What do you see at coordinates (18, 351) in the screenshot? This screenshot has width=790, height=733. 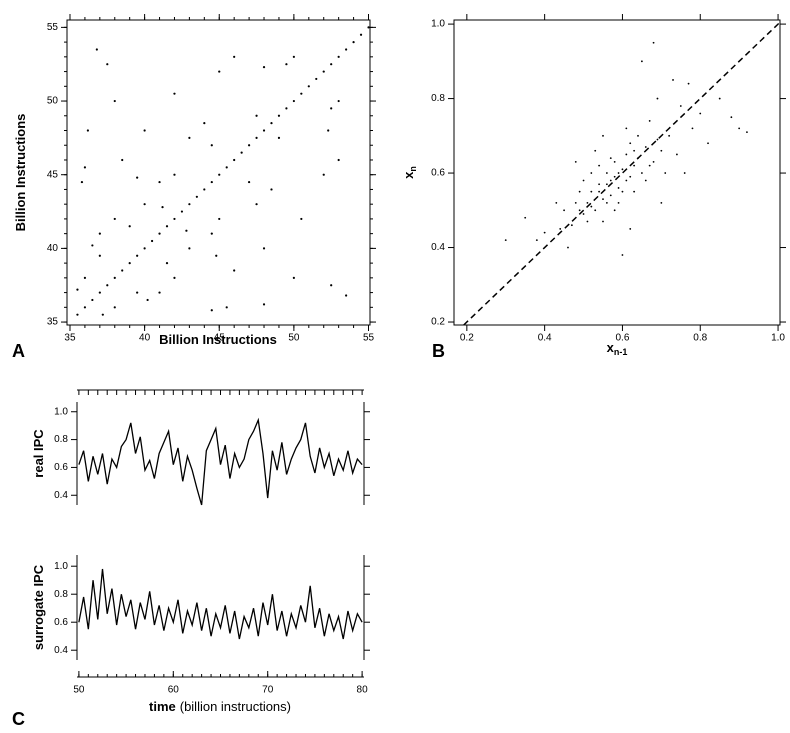 I see `panel-letter: A` at bounding box center [18, 351].